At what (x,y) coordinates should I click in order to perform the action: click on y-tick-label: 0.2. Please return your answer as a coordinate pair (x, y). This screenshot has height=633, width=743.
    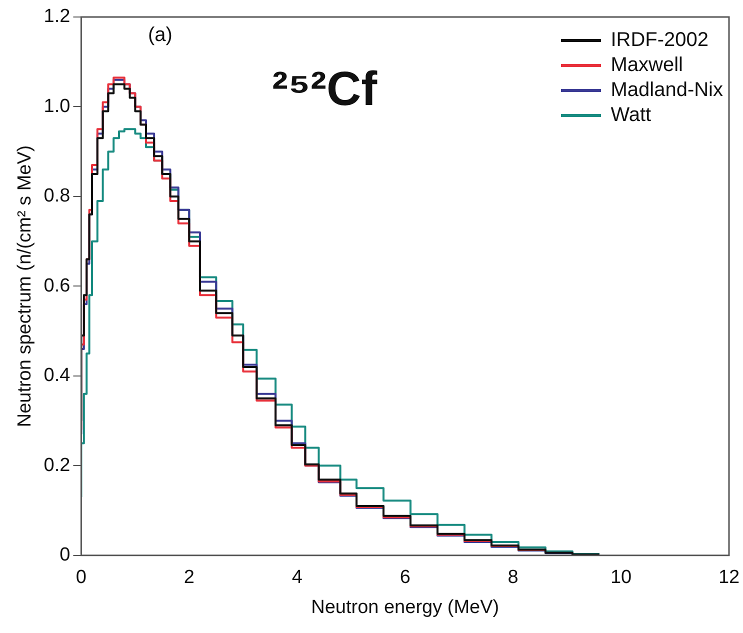
    Looking at the image, I should click on (57, 465).